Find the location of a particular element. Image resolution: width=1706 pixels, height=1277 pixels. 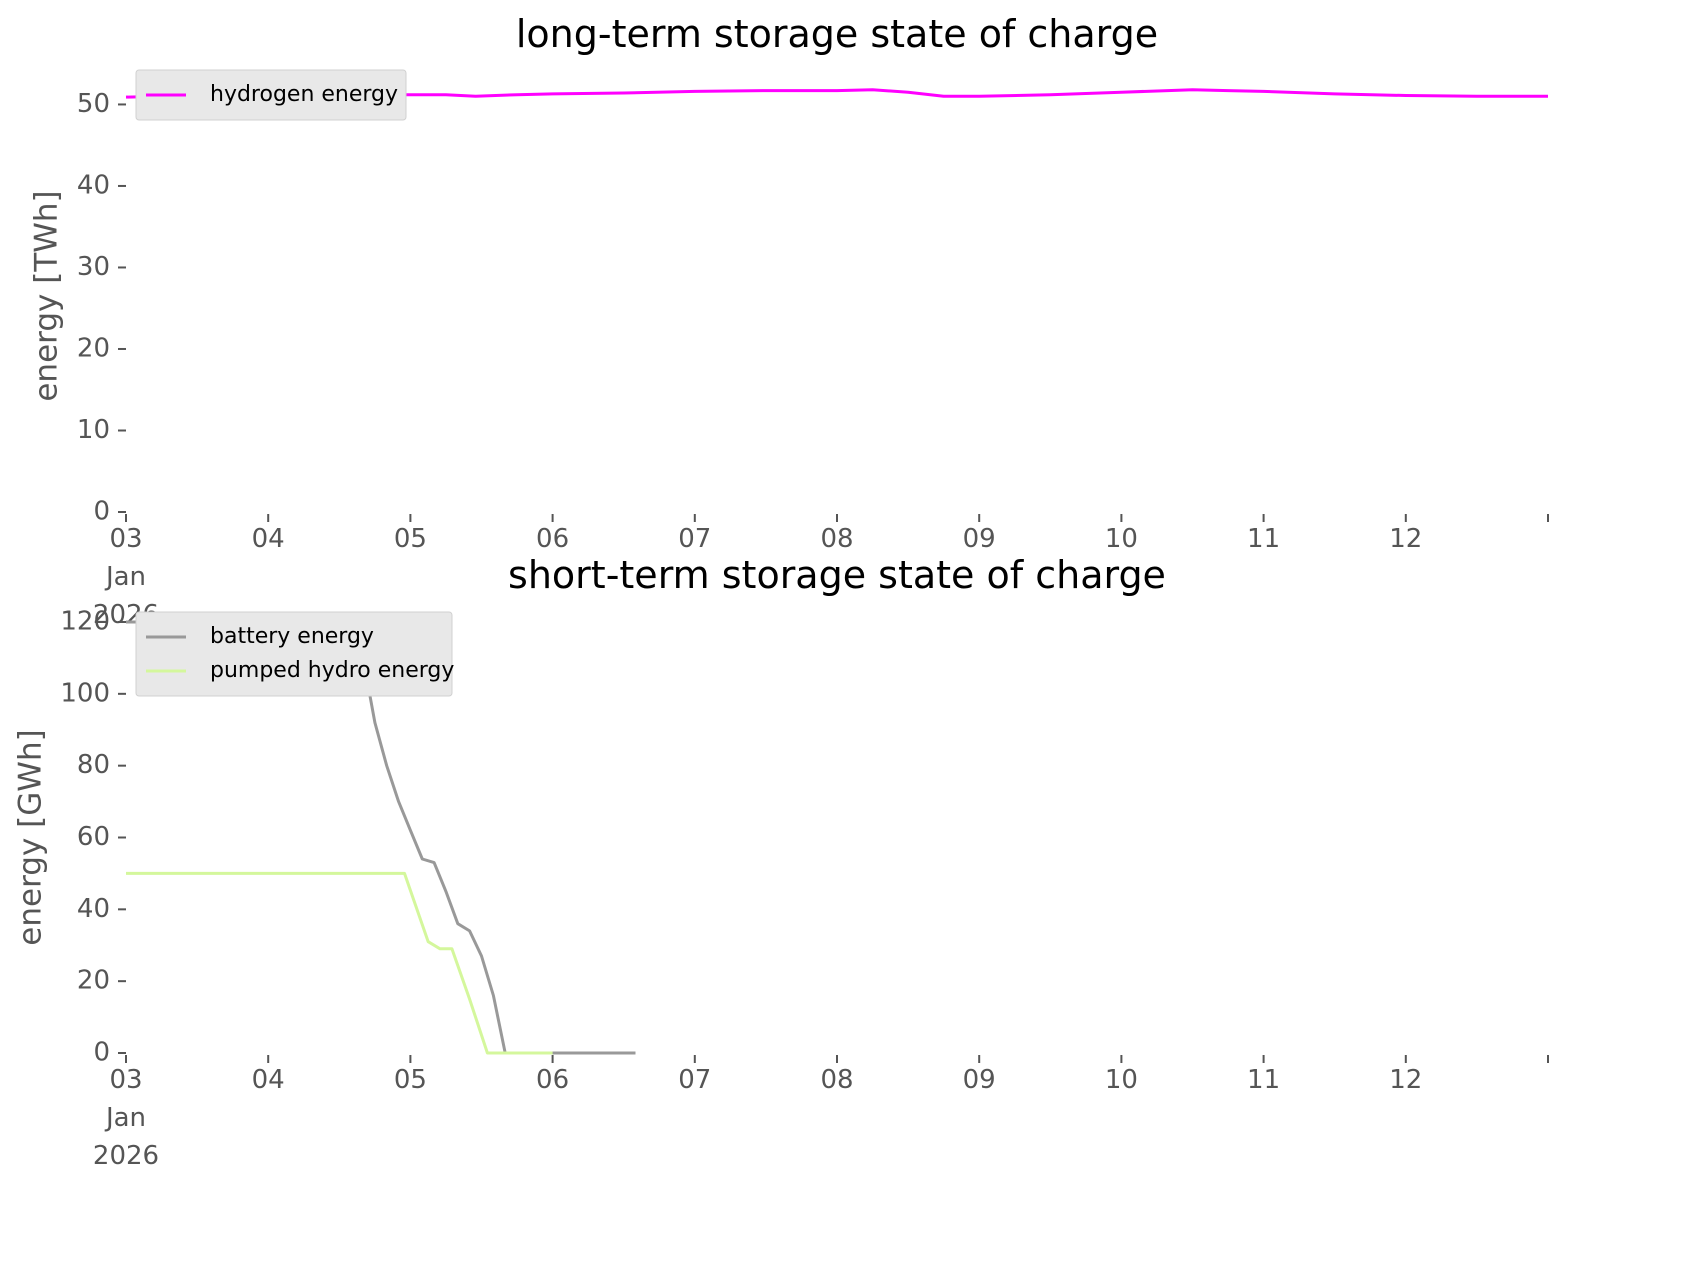

series-line-battery-energy is located at coordinates (381, 837).